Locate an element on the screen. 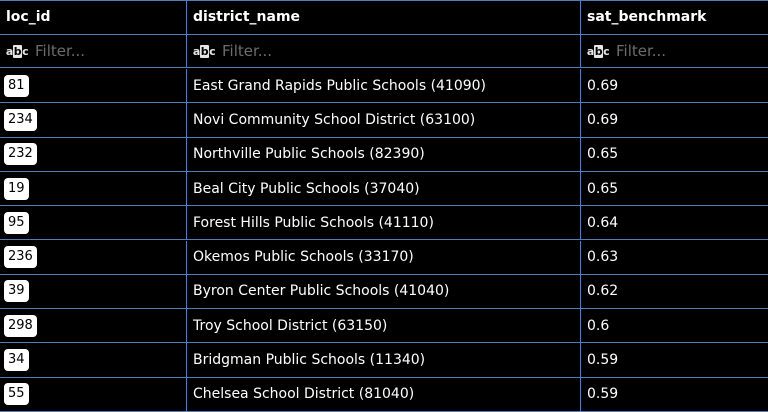  loc-id-badge: 34 is located at coordinates (16, 360).